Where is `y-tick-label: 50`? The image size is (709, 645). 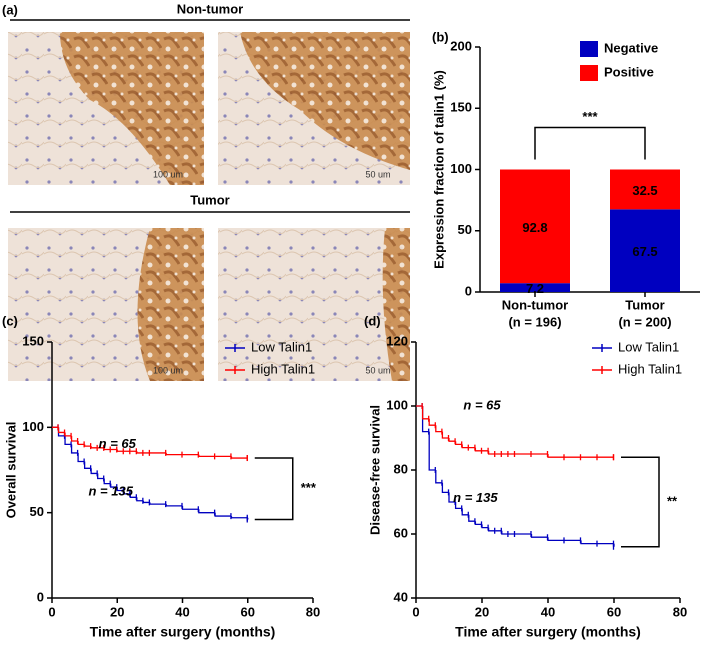 y-tick-label: 50 is located at coordinates (37, 511).